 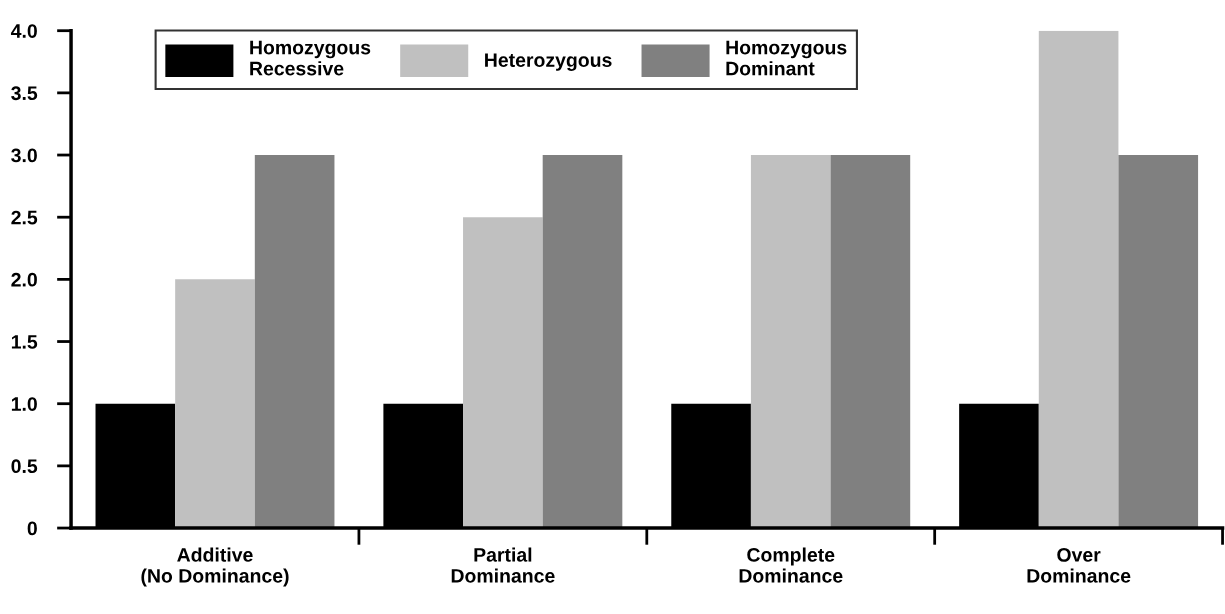 What do you see at coordinates (24, 466) in the screenshot?
I see `y-tick-label: 0.5` at bounding box center [24, 466].